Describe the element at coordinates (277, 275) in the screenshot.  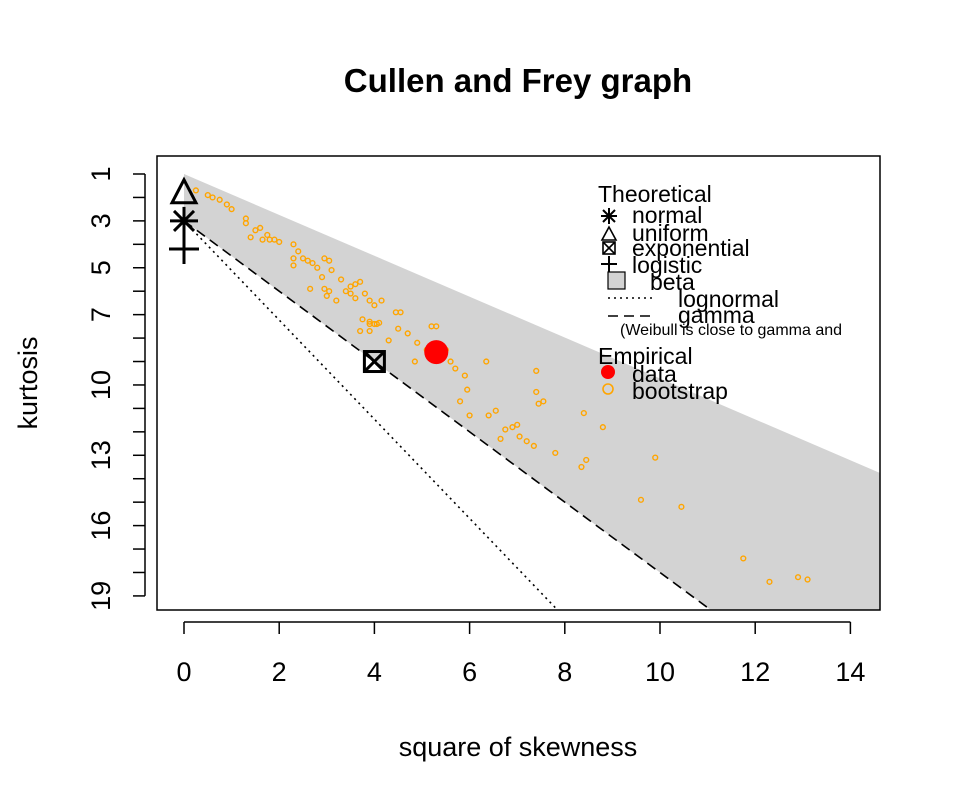
I see `theoretical-points` at that location.